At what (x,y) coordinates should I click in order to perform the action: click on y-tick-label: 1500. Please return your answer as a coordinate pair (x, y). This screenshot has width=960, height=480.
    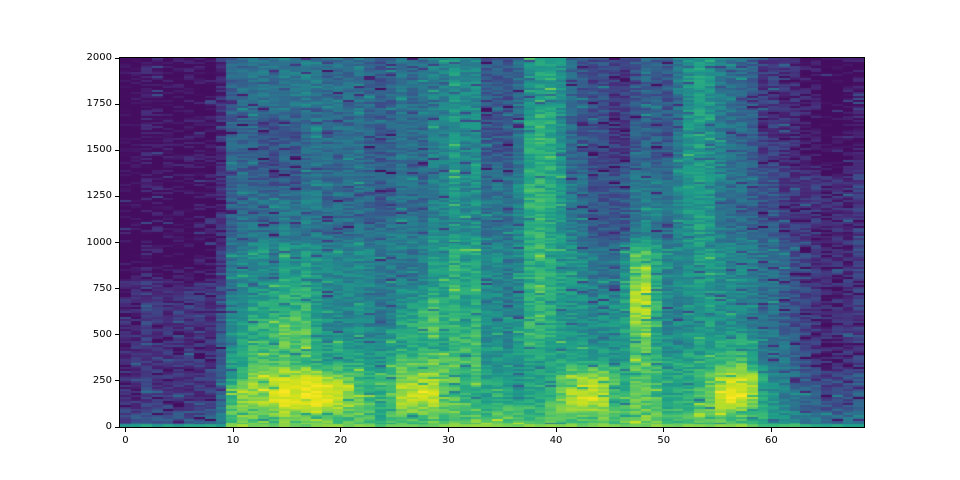
    Looking at the image, I should click on (99, 150).